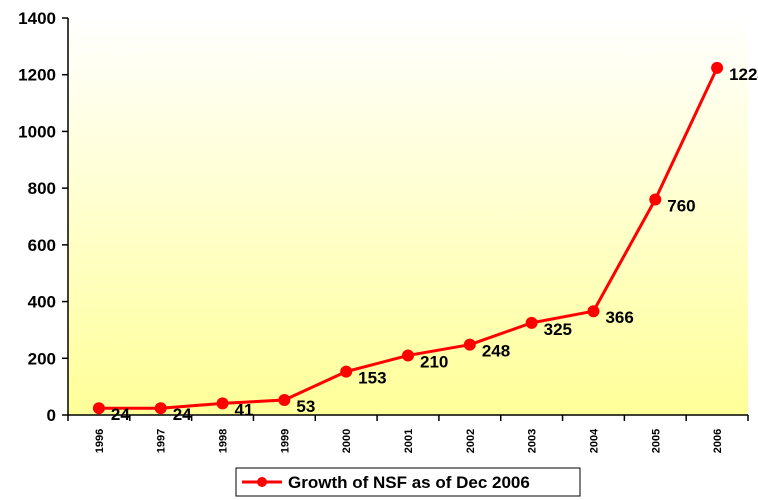 Image resolution: width=758 pixels, height=500 pixels. What do you see at coordinates (42, 302) in the screenshot?
I see `y-tick-label: 400` at bounding box center [42, 302].